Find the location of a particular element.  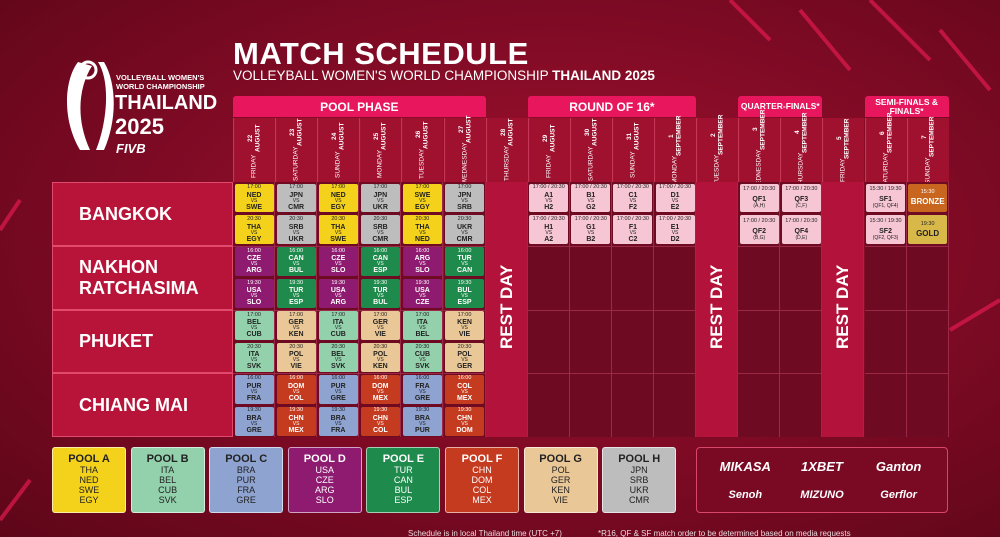

match-cell: 20:30 THA VS SWE is located at coordinates (338, 230).